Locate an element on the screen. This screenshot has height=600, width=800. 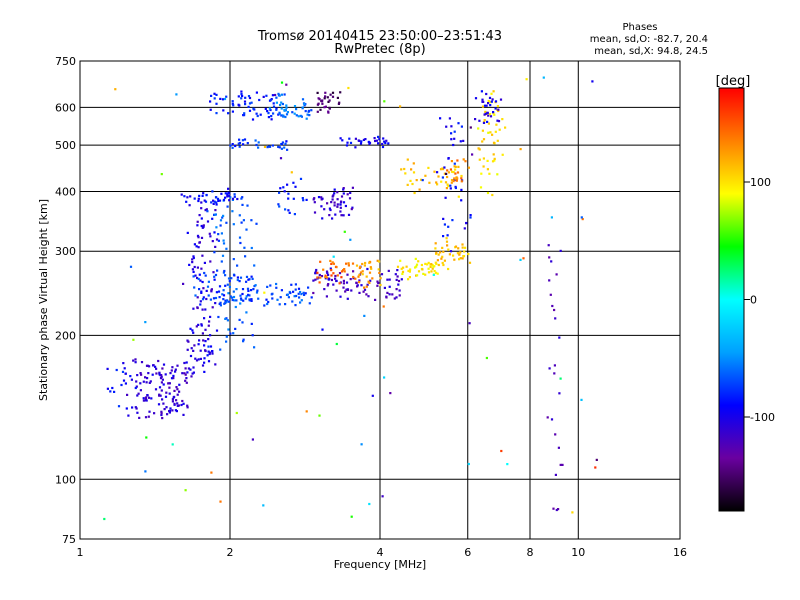
x-tick-label: 10 is located at coordinates (578, 552).